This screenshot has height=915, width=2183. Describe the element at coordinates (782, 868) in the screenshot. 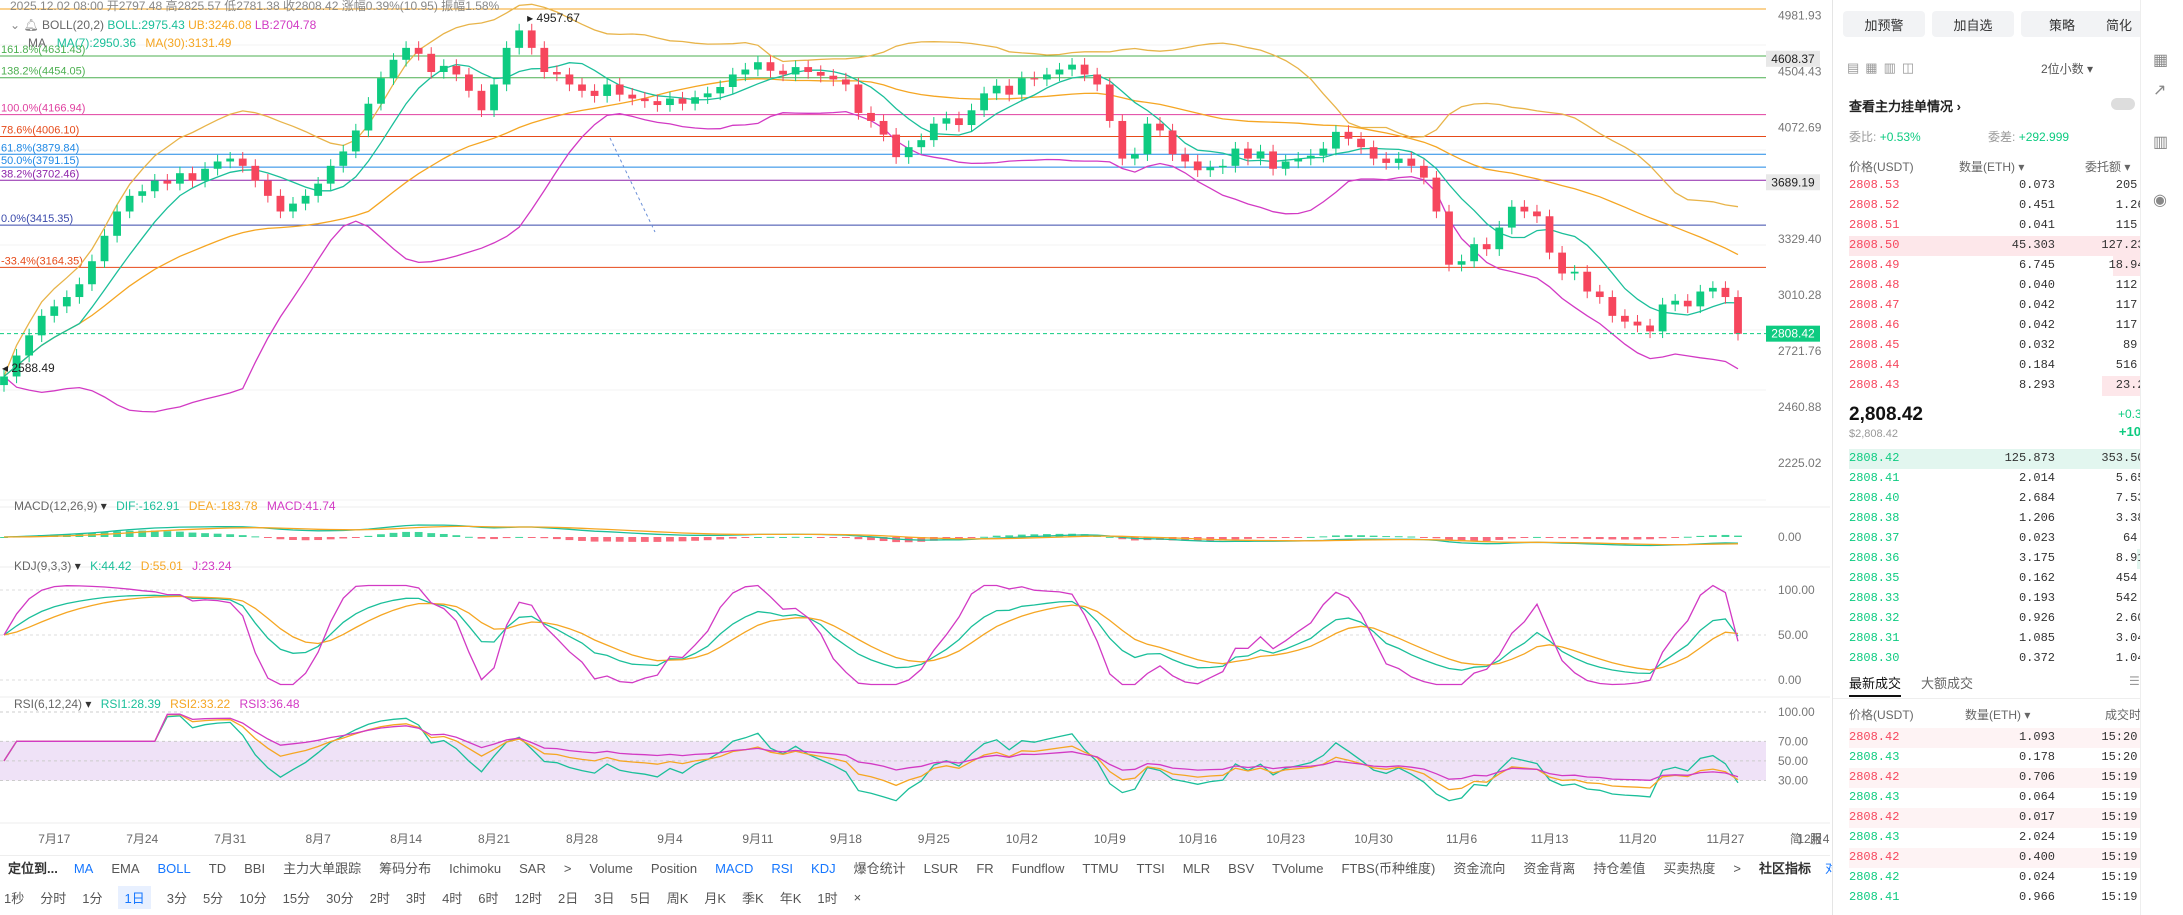

I see `indicator-13: RSI` at that location.